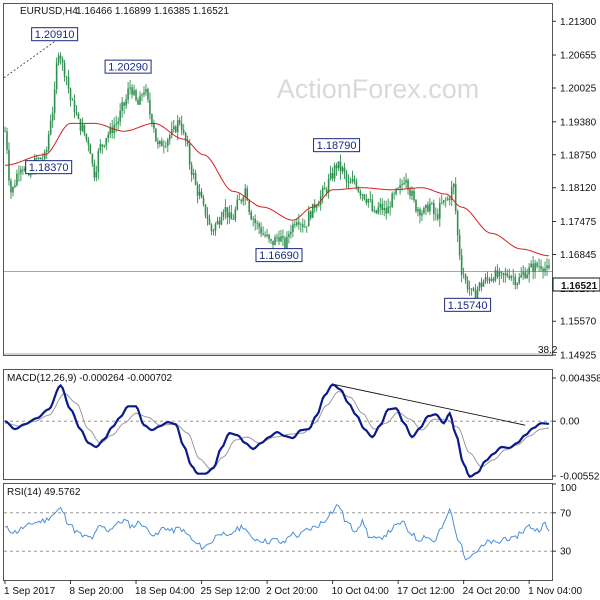 This screenshot has height=600, width=600. Describe the element at coordinates (492, 591) in the screenshot. I see `time-tick-label: 24 Oct 20:00` at that location.